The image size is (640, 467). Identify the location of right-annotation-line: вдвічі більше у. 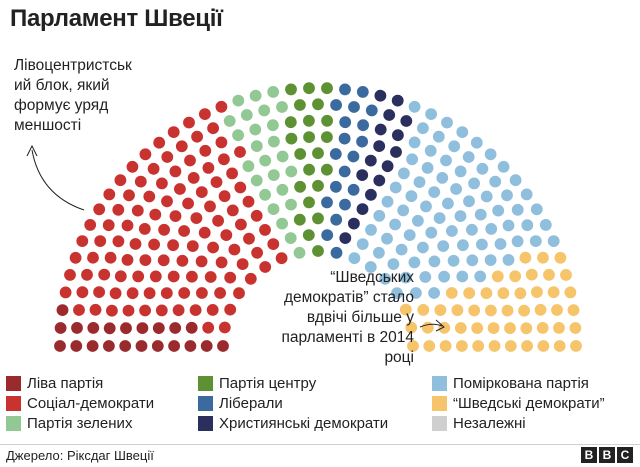
(360, 317).